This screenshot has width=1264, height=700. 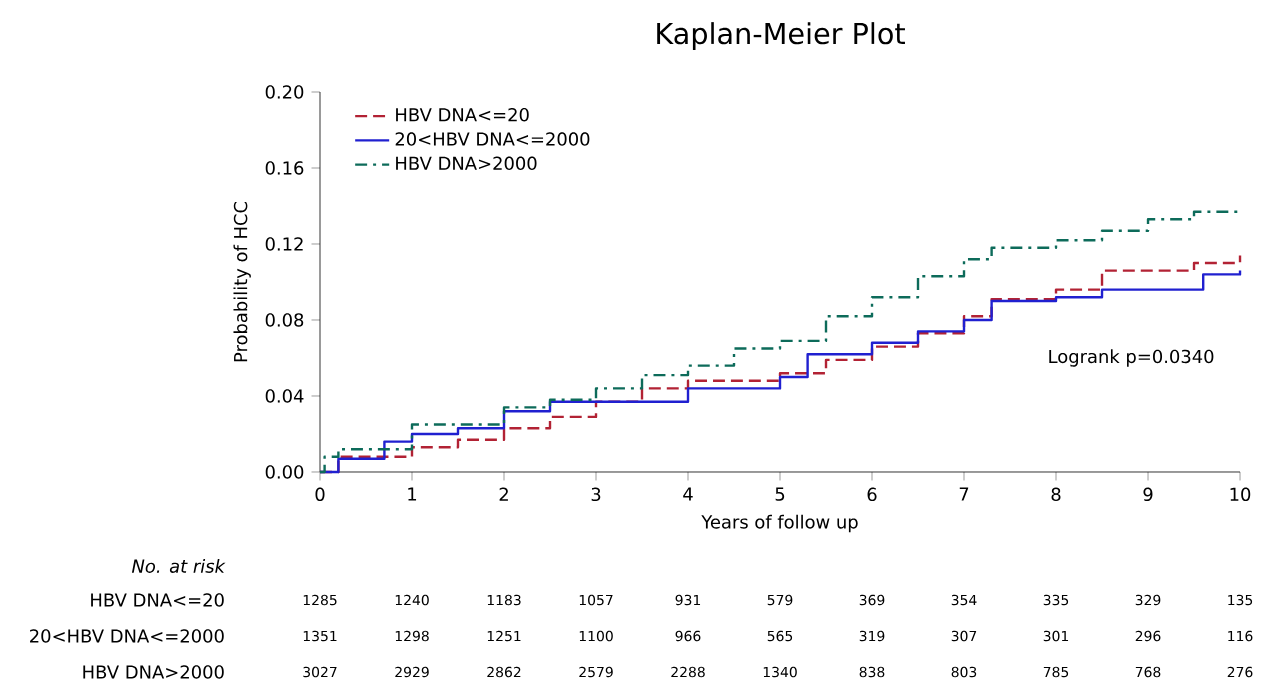 What do you see at coordinates (284, 244) in the screenshot?
I see `y-tick-label: 0.12` at bounding box center [284, 244].